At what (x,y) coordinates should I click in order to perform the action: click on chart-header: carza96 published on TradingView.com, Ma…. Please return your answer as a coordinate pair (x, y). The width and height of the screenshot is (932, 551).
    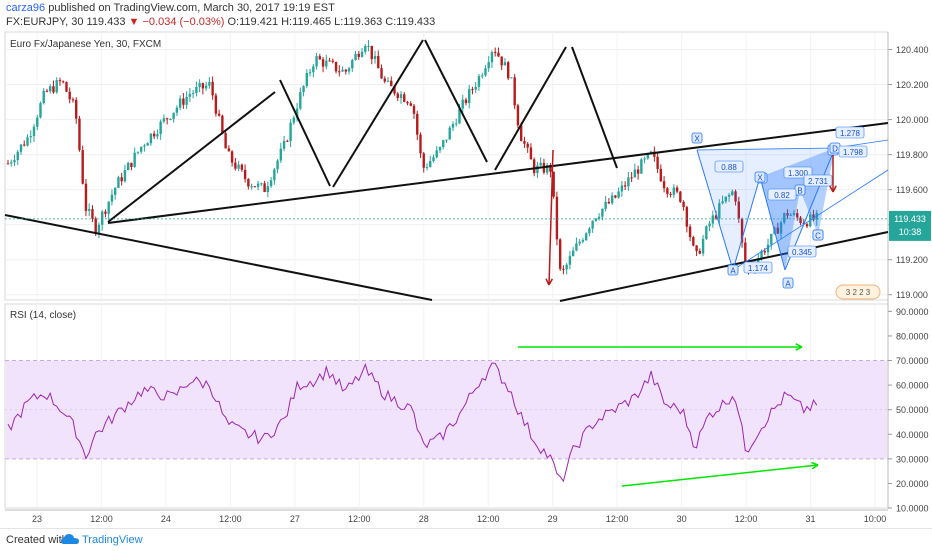
    Looking at the image, I should click on (466, 15).